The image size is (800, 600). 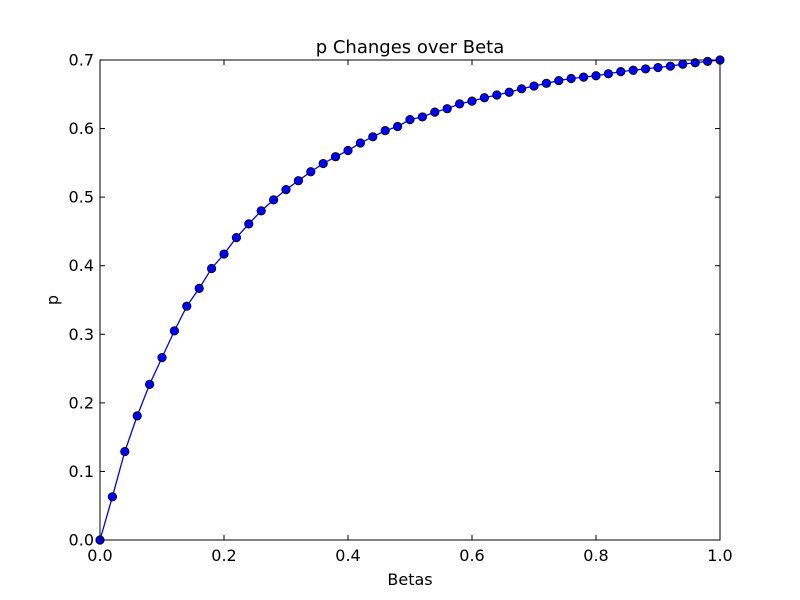 I want to click on x-axis-label: Betas, so click(x=409, y=579).